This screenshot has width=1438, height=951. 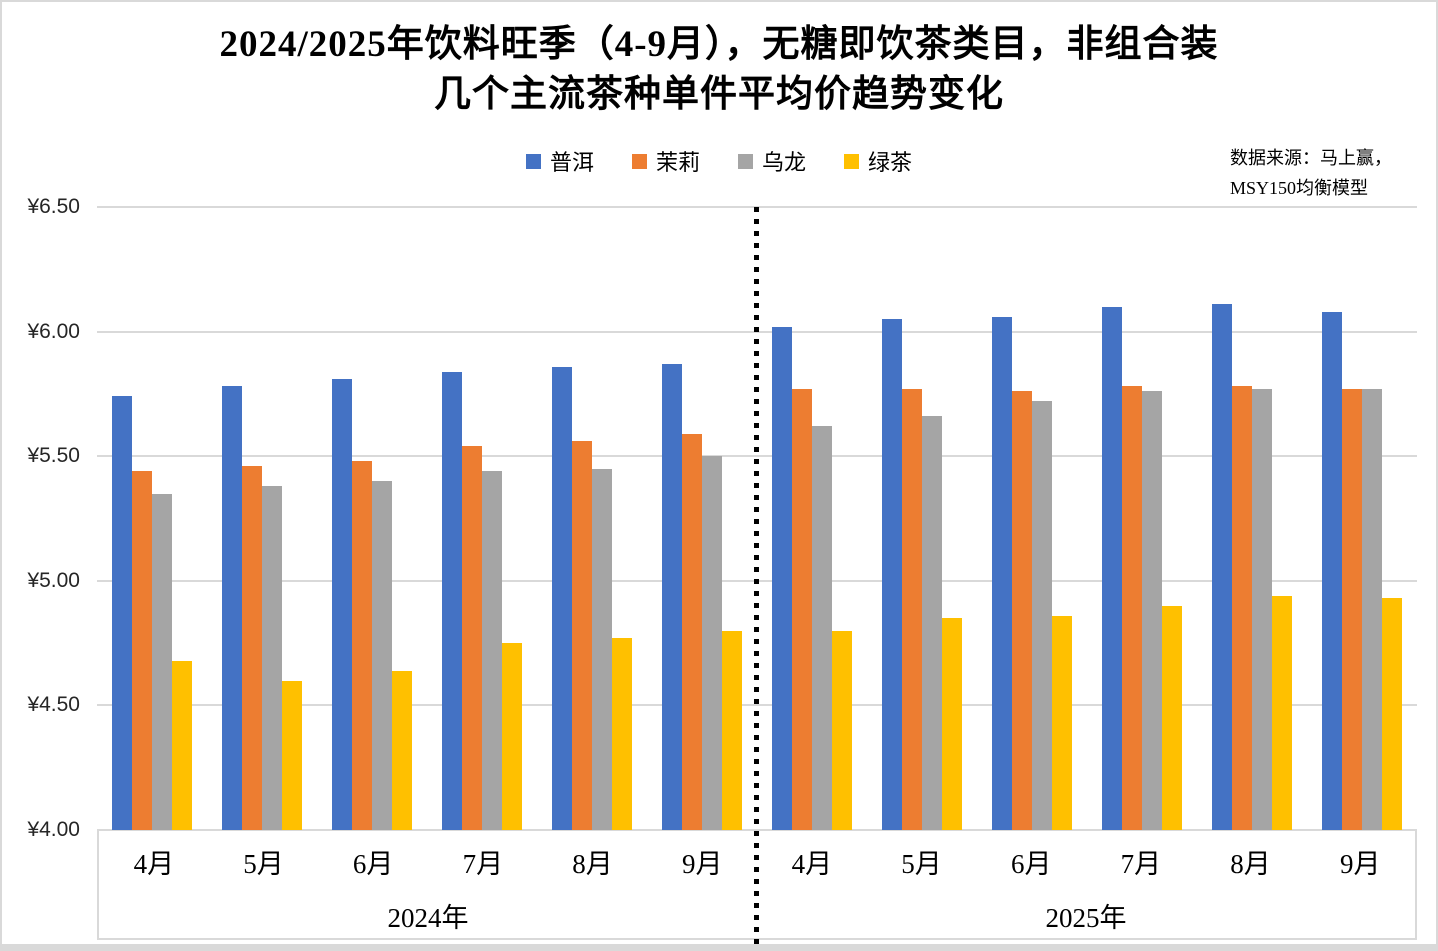 I want to click on y-tick-label: ¥4.50, so click(x=53, y=705).